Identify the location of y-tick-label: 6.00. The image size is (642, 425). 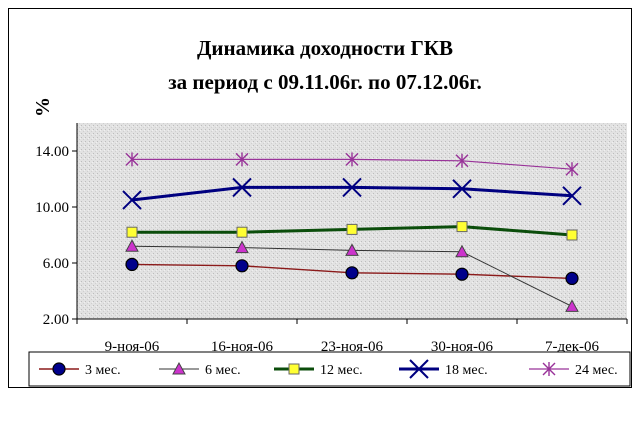
(56, 264).